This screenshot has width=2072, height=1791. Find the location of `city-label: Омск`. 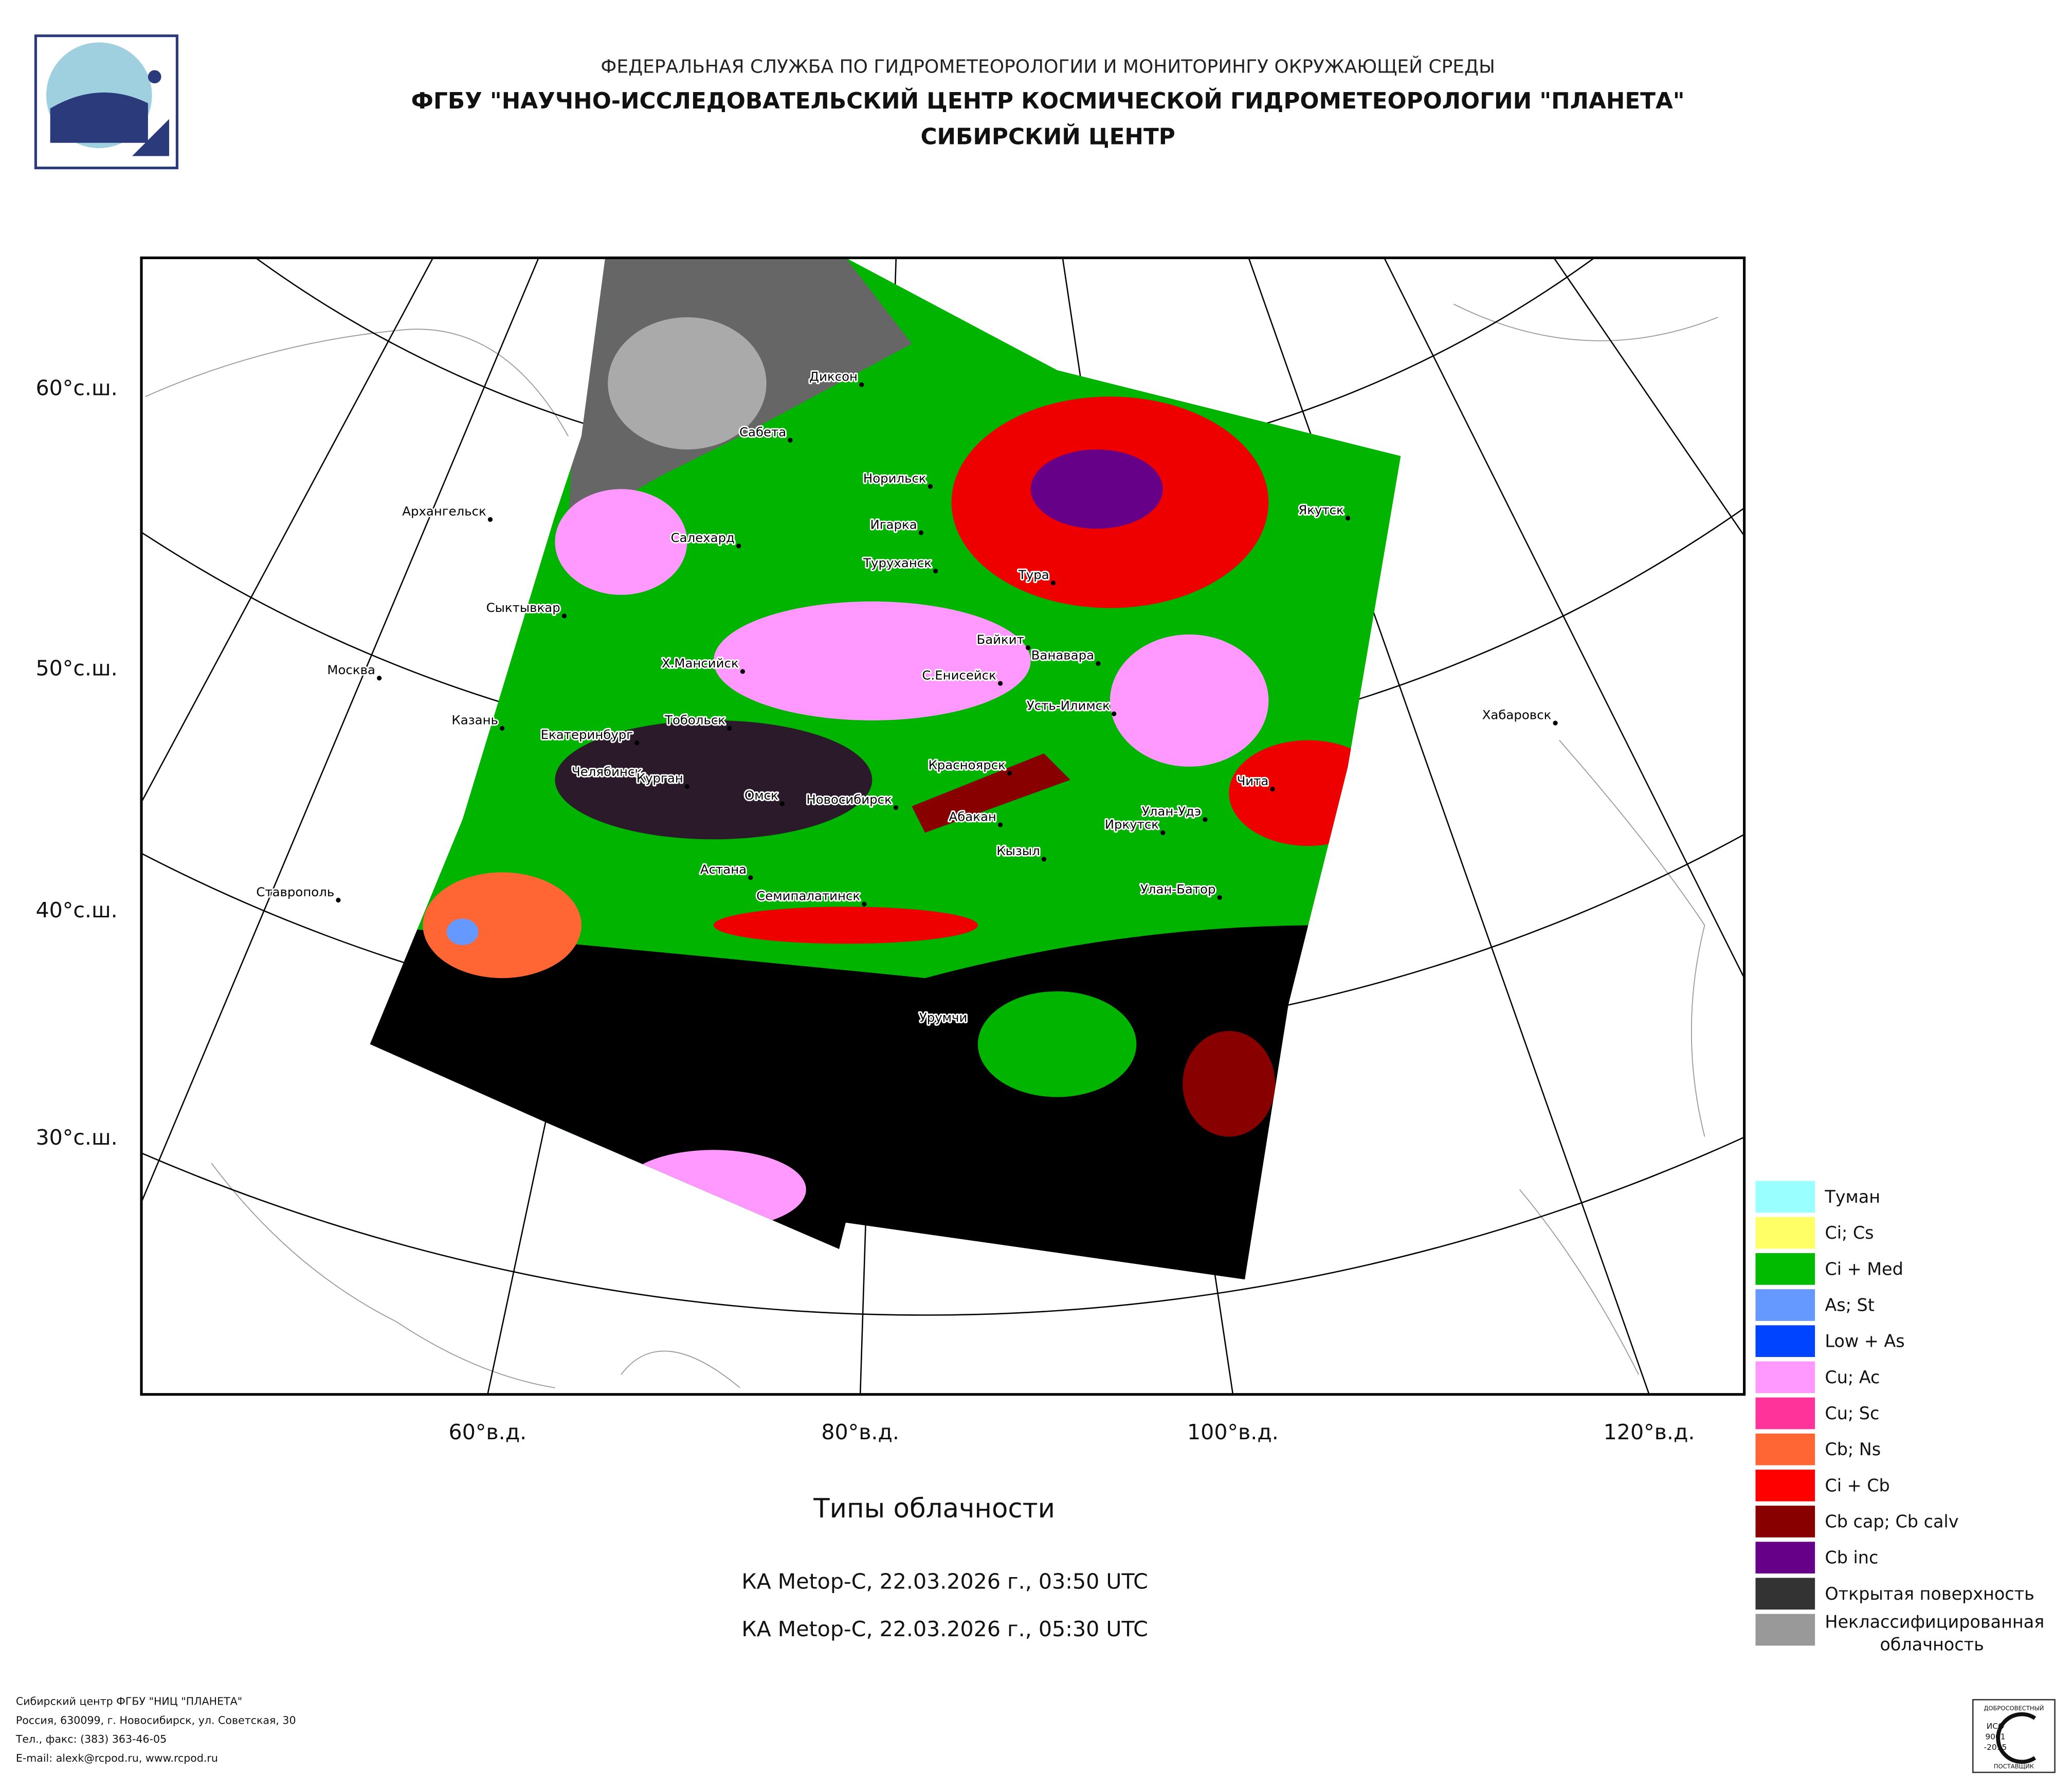

city-label: Омск is located at coordinates (761, 795).